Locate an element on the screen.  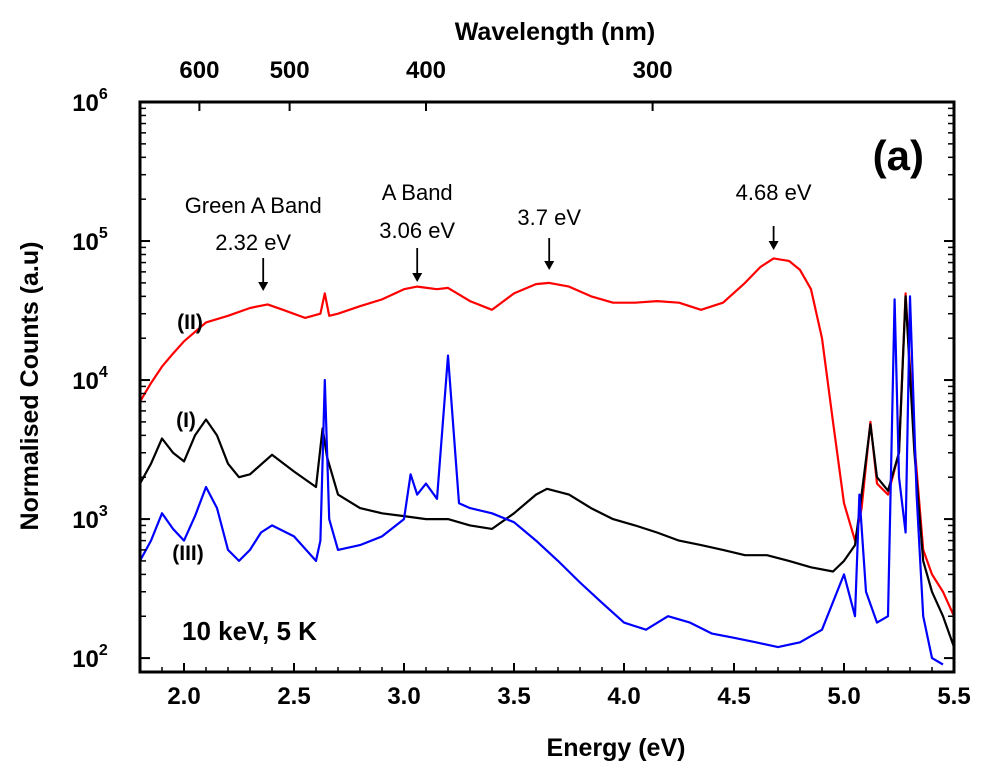
y-tick-label: 10³ is located at coordinates (90, 518).